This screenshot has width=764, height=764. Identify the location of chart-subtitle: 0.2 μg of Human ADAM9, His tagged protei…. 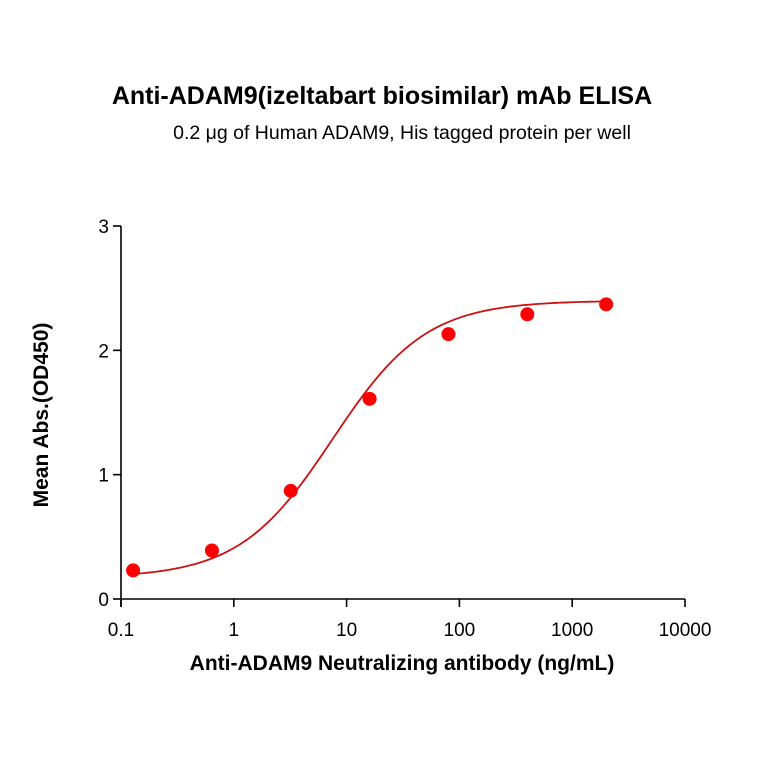
(402, 133).